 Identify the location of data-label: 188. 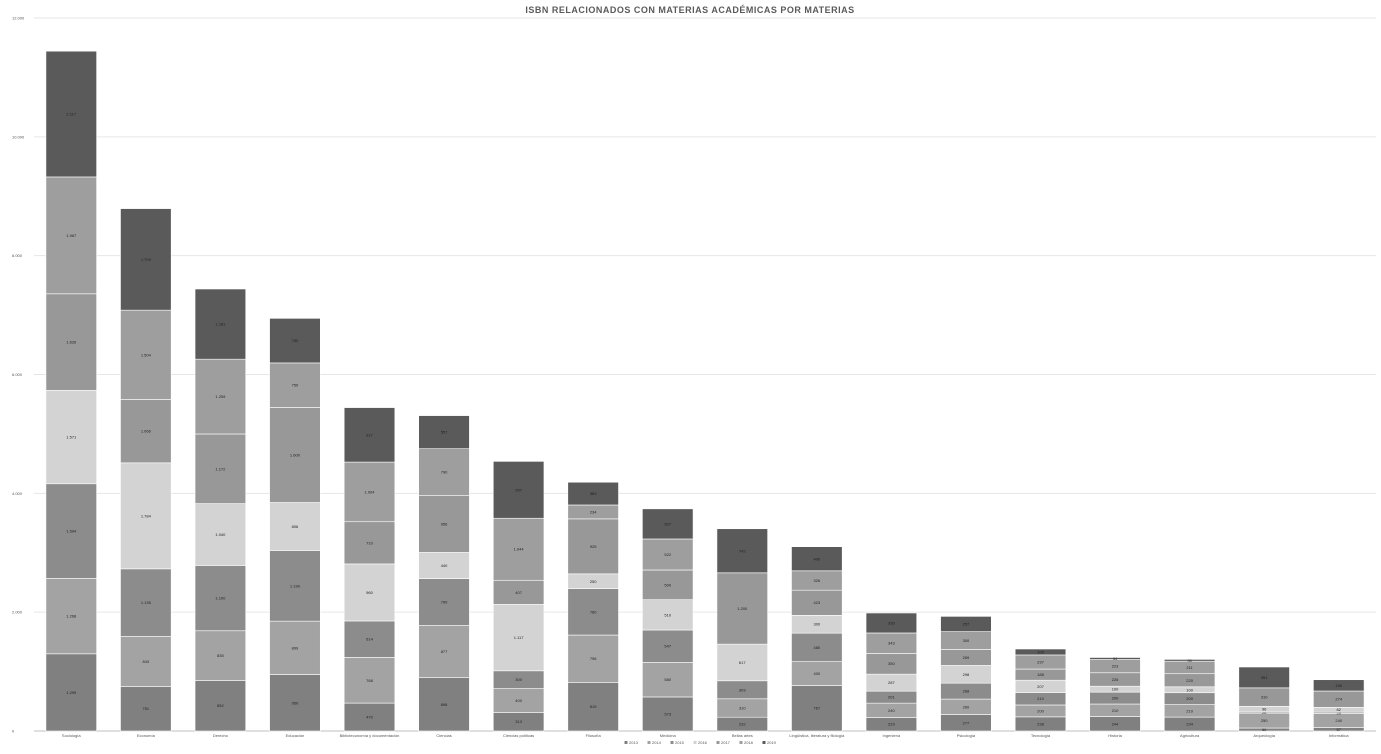
(1040, 674).